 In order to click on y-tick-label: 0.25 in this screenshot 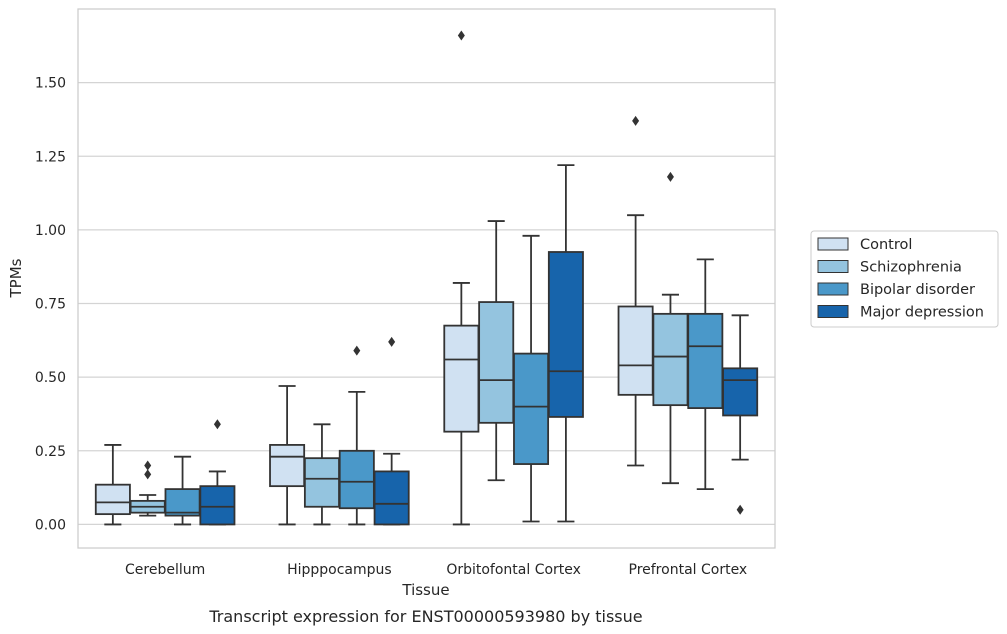, I will do `click(50, 452)`.